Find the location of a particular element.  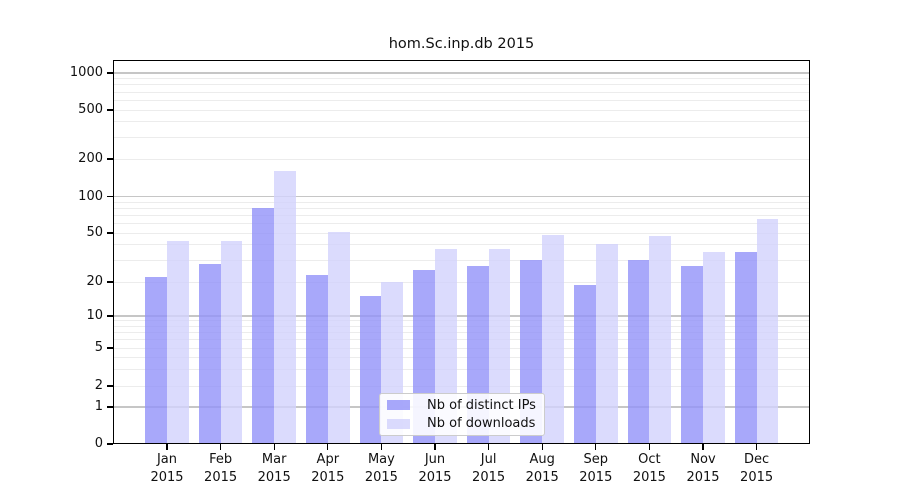

y-tick-label: 1000 is located at coordinates (86, 72).